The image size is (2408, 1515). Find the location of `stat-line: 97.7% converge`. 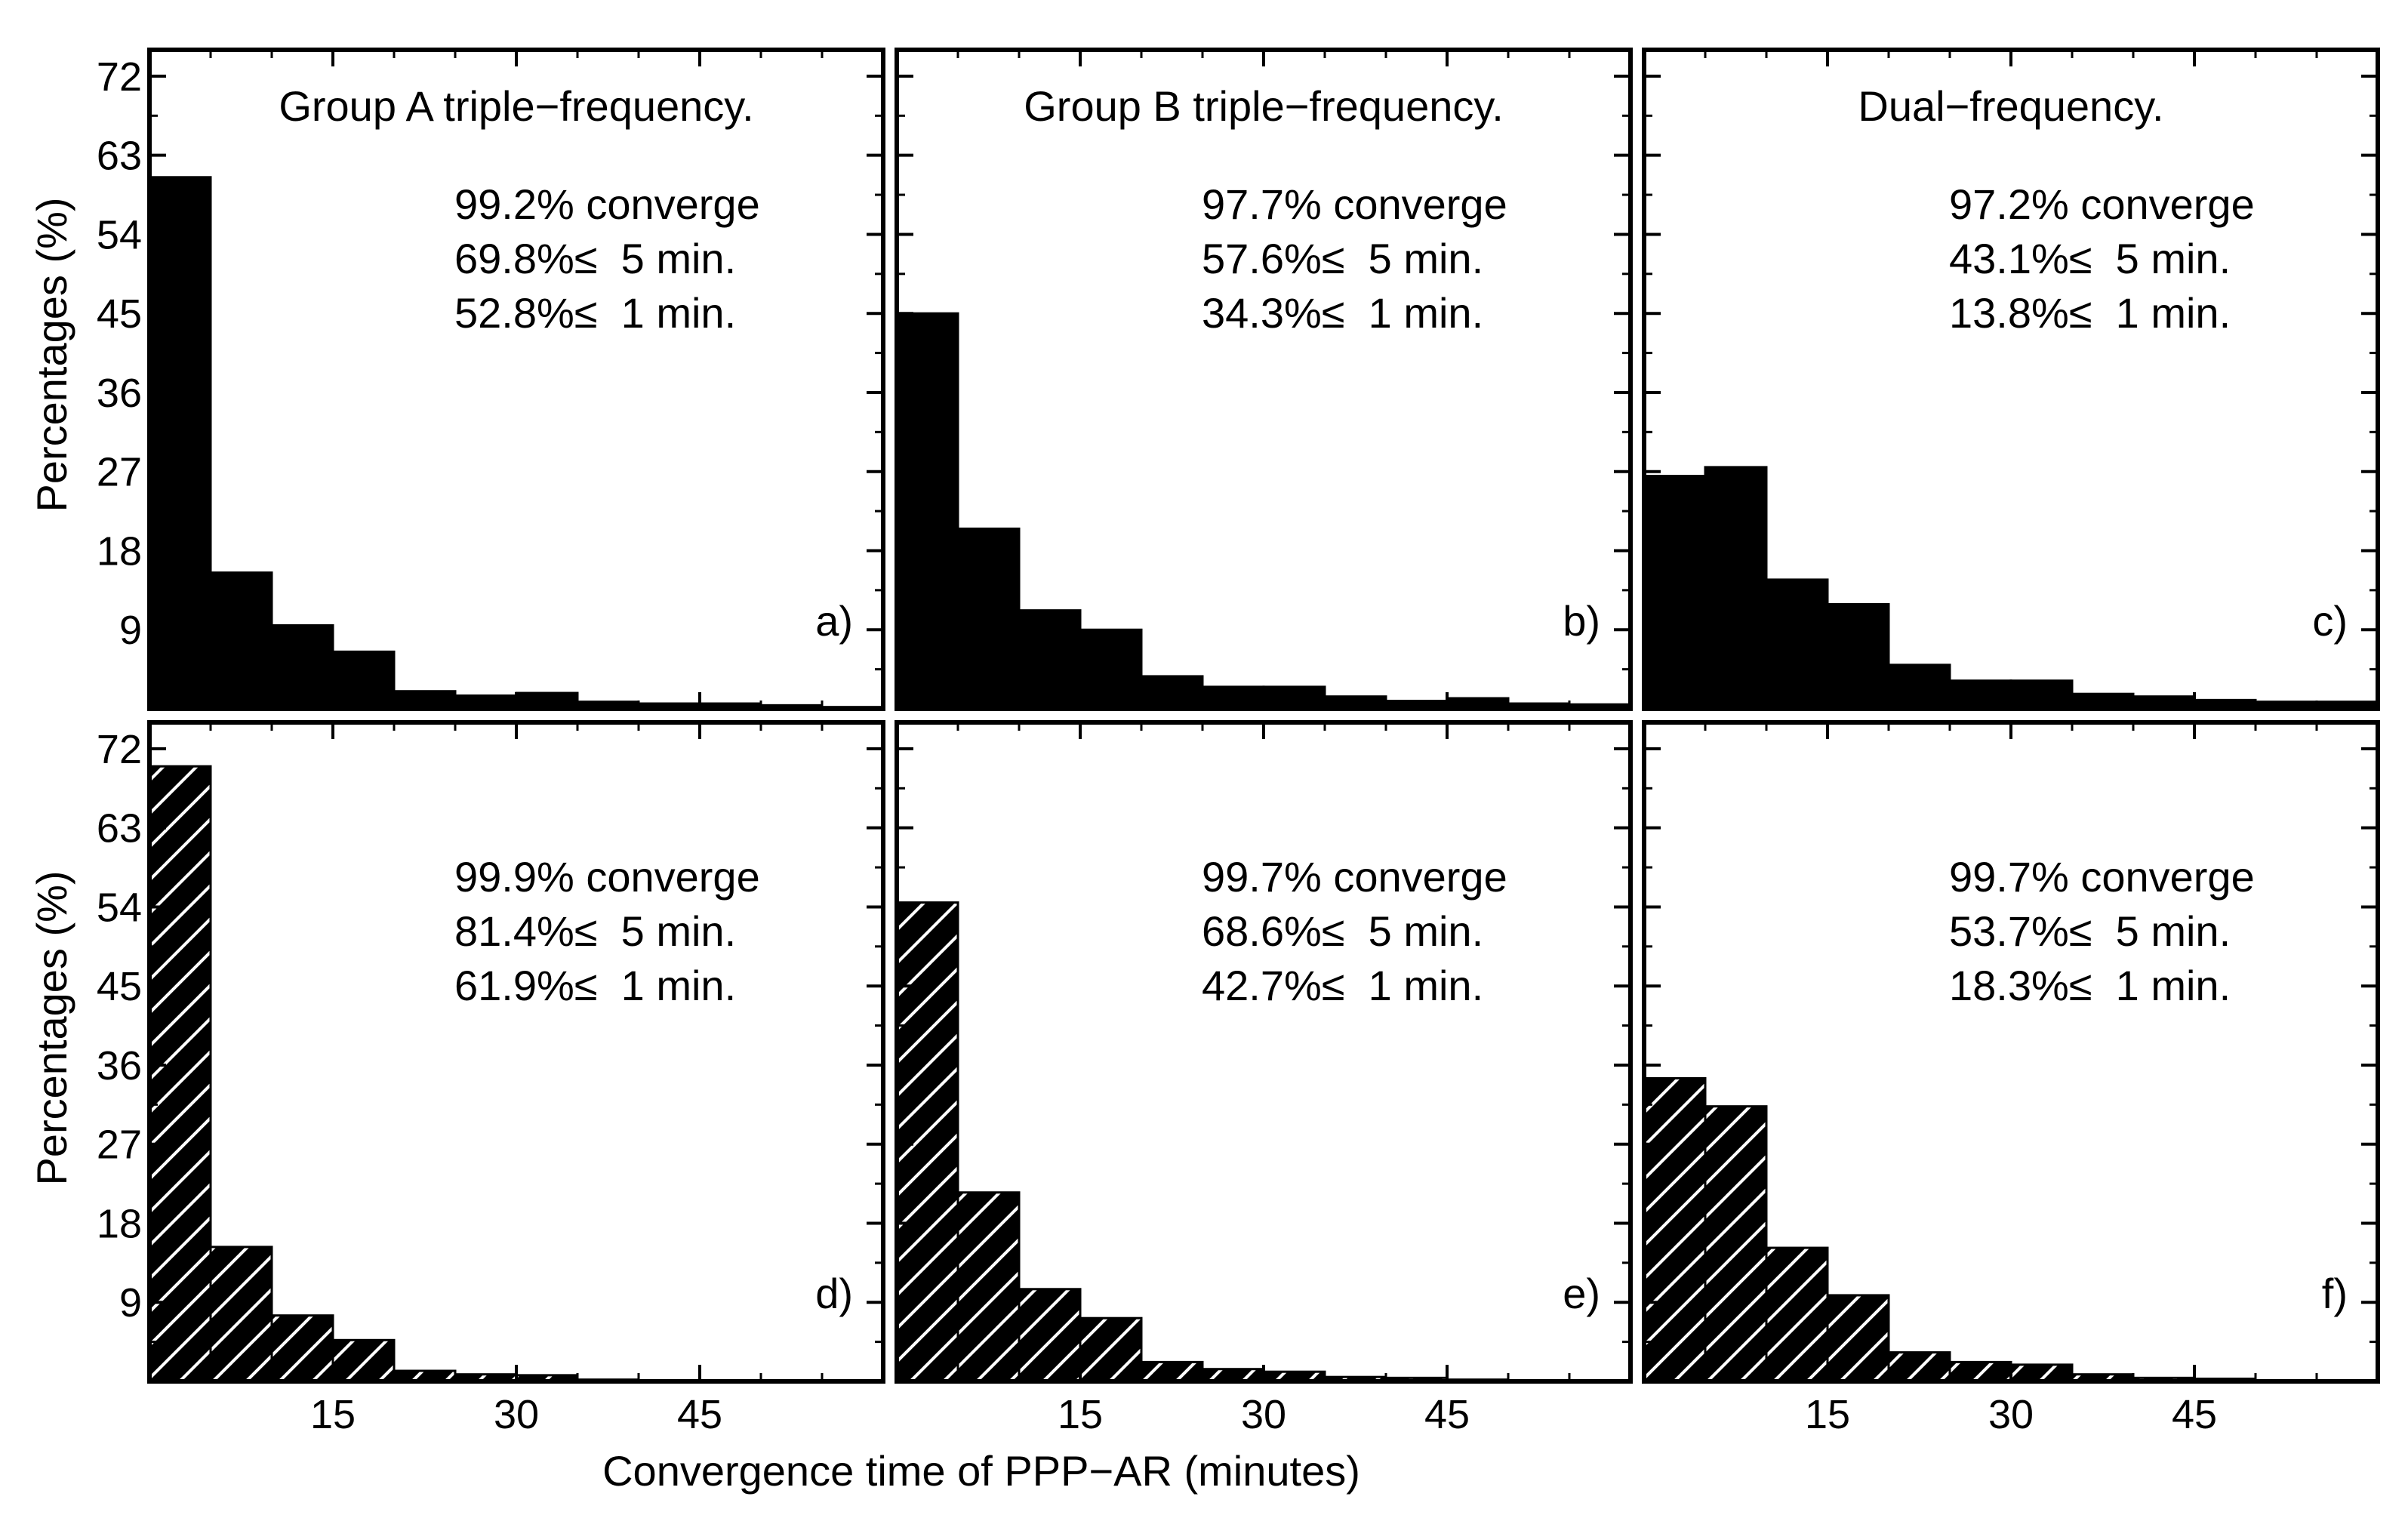

stat-line: 97.7% converge is located at coordinates (1354, 204).